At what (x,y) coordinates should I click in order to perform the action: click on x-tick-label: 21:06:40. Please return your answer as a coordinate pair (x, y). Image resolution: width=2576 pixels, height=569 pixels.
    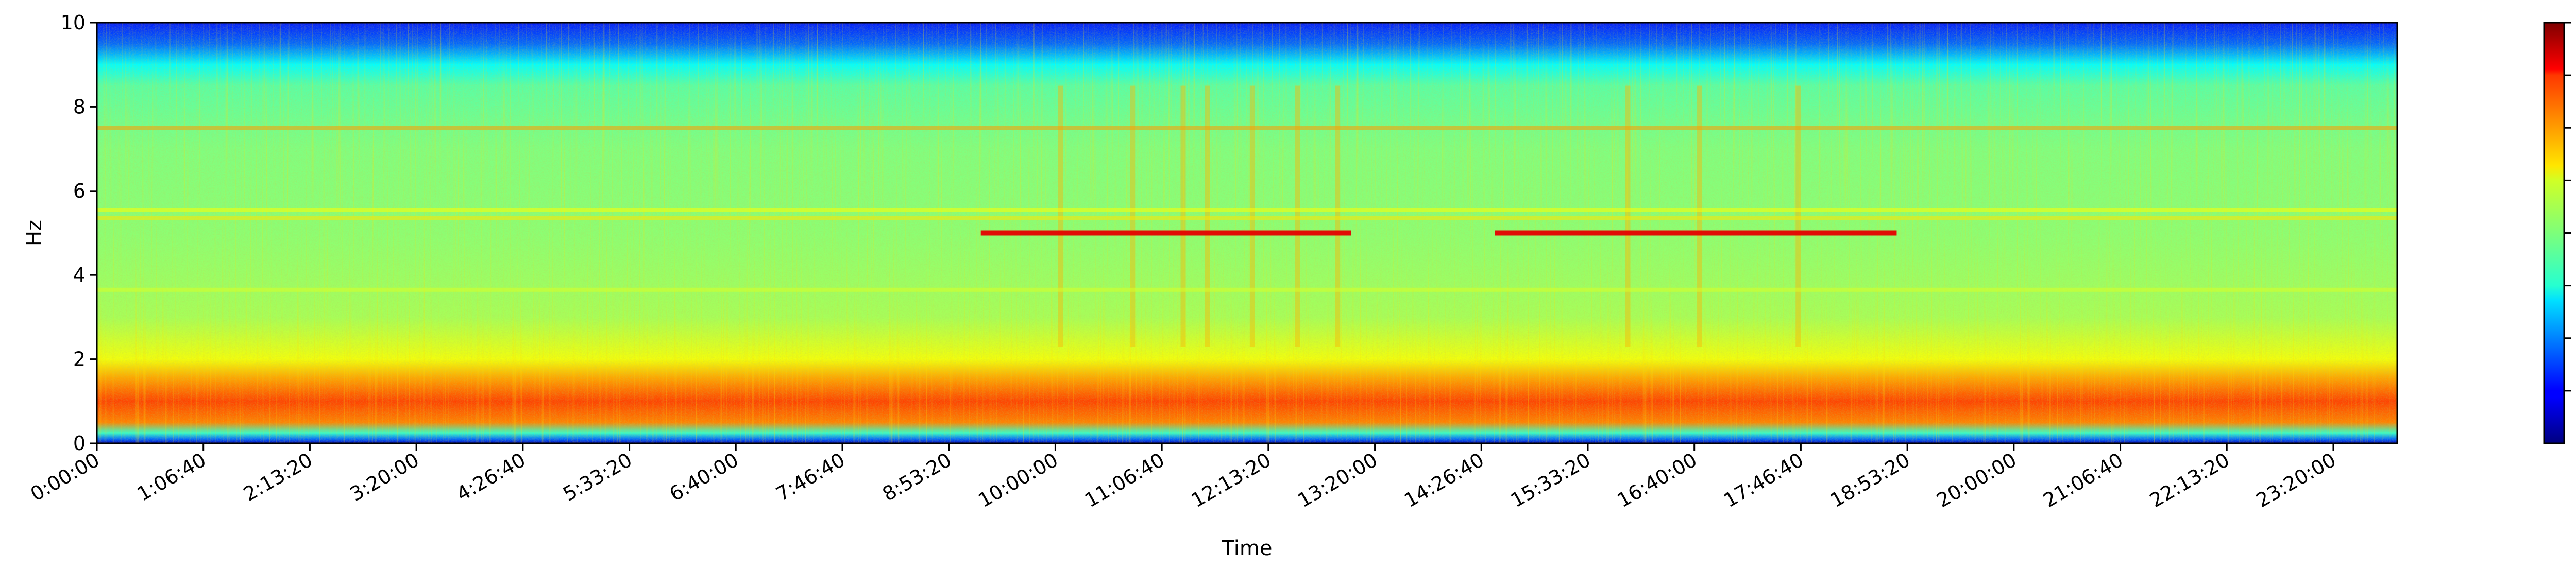
    Looking at the image, I should click on (2083, 480).